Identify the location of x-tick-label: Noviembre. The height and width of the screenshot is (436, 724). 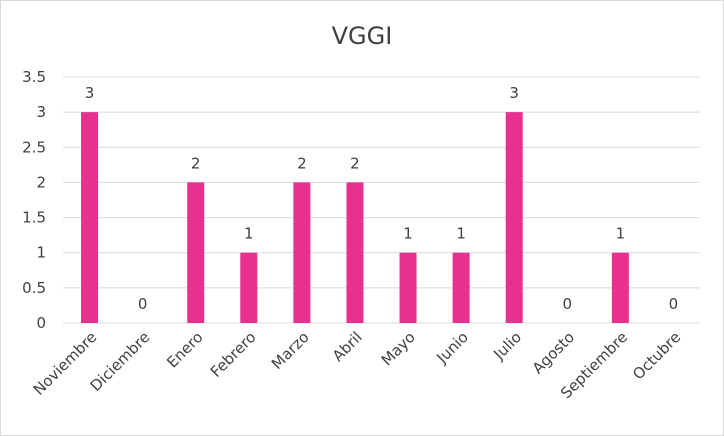
(65, 363).